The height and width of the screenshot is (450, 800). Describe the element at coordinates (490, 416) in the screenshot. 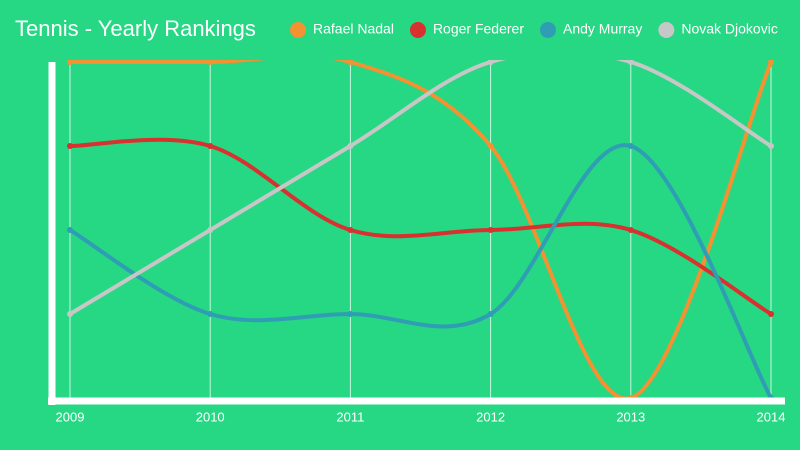

I see `x-tick-label: 2012` at that location.